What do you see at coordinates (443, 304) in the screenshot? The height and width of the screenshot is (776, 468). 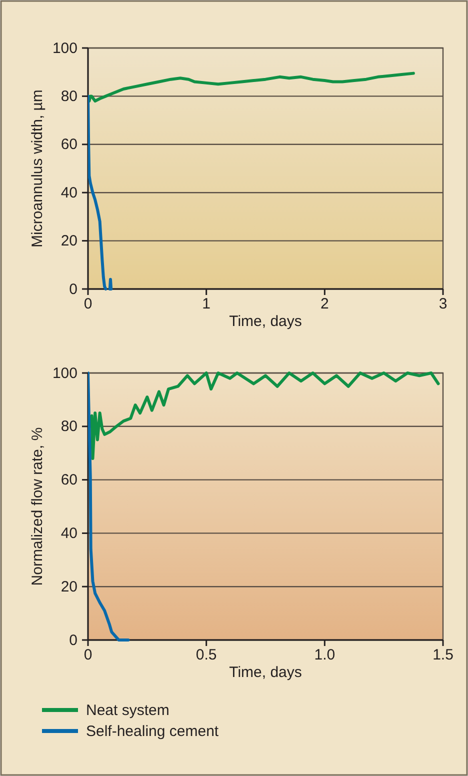 I see `x-tick-label: 3` at bounding box center [443, 304].